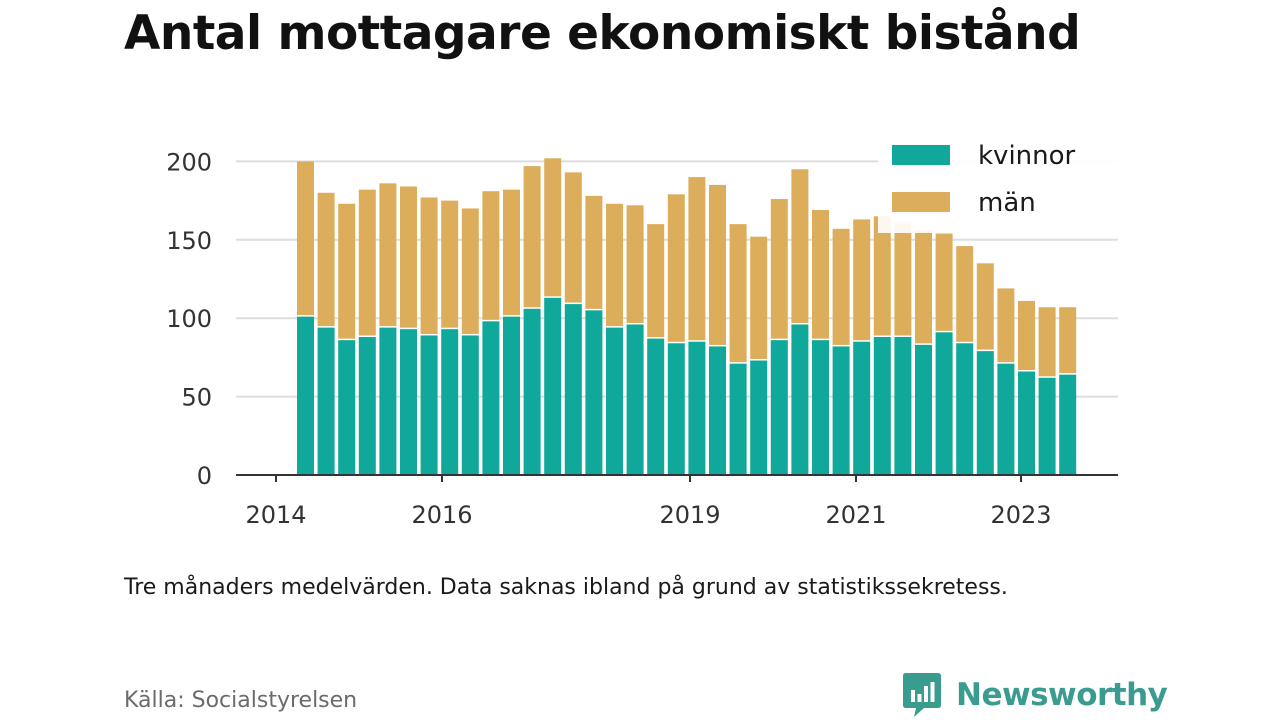 The height and width of the screenshot is (720, 1280). What do you see at coordinates (922, 695) in the screenshot?
I see `bar-chart-bubble-icon` at bounding box center [922, 695].